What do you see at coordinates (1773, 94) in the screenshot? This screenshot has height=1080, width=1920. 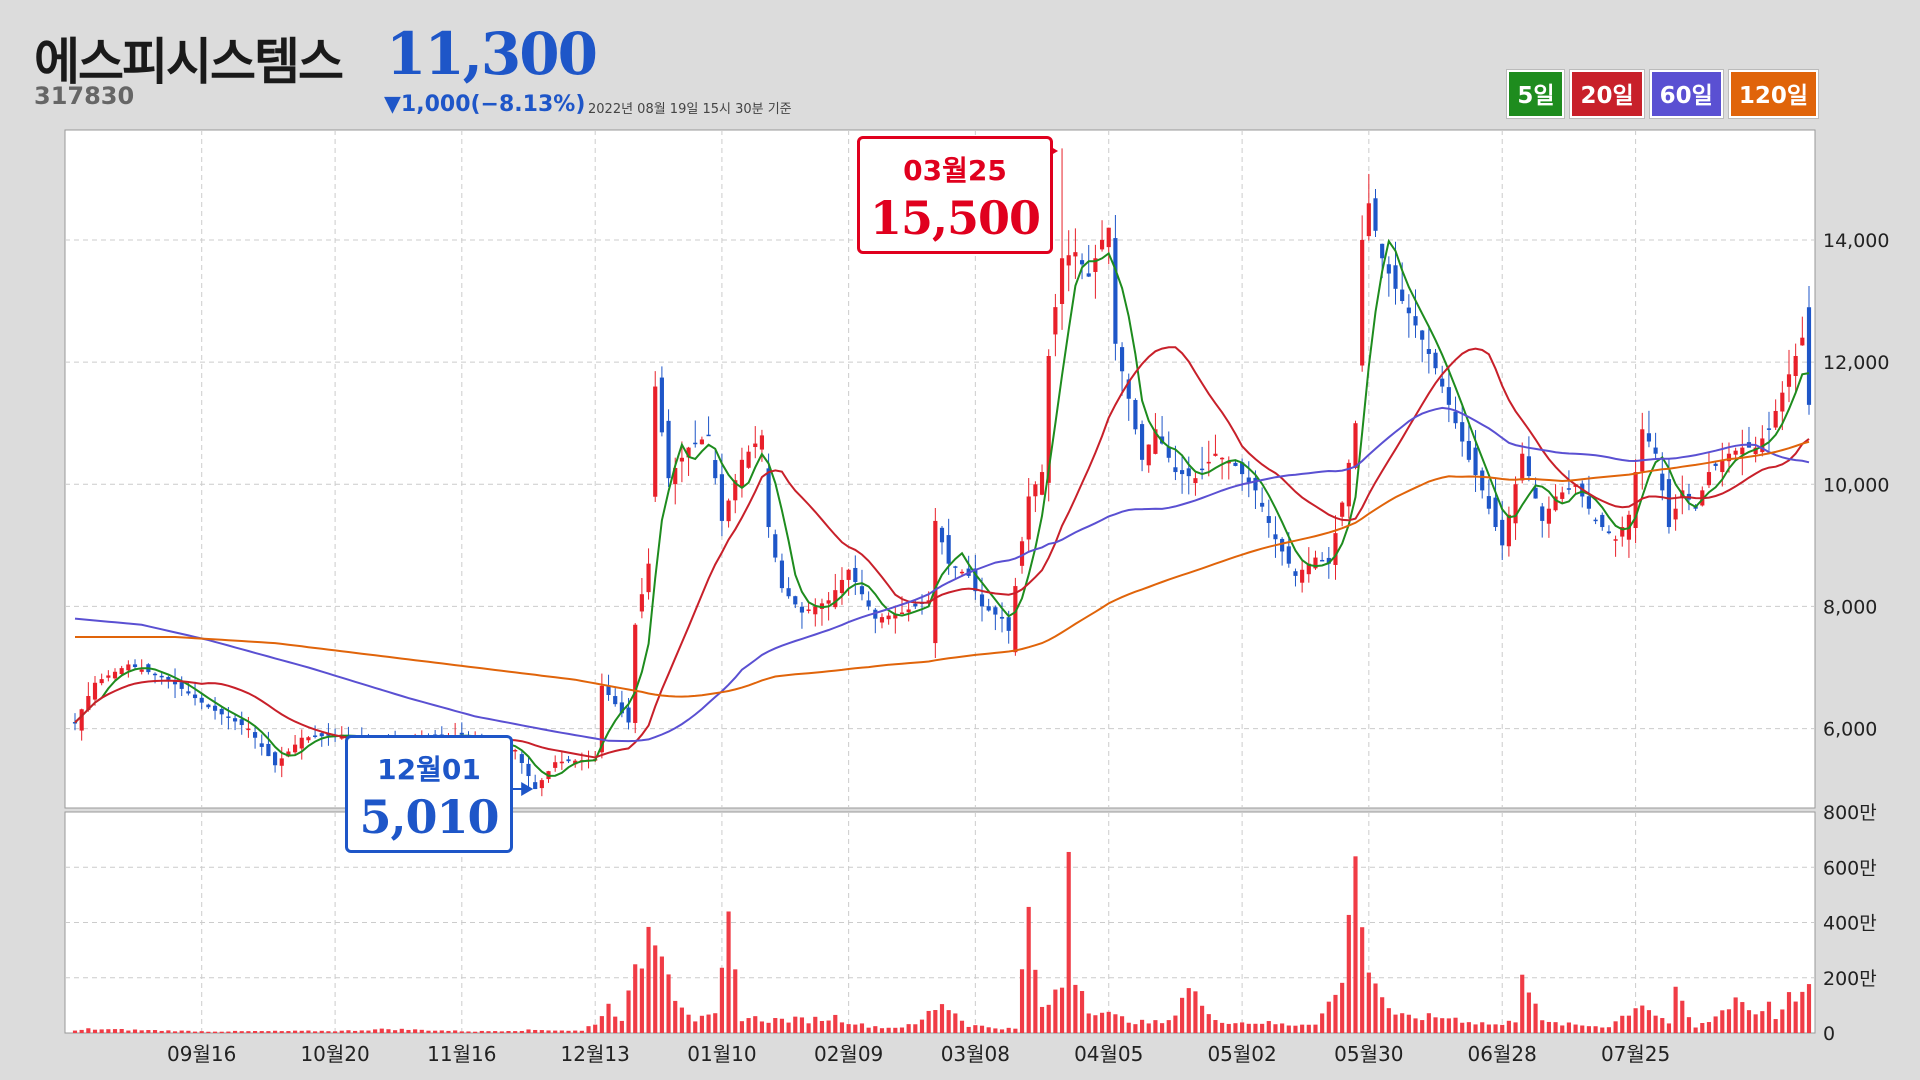 I see `legend-ma120: 120일` at bounding box center [1773, 94].